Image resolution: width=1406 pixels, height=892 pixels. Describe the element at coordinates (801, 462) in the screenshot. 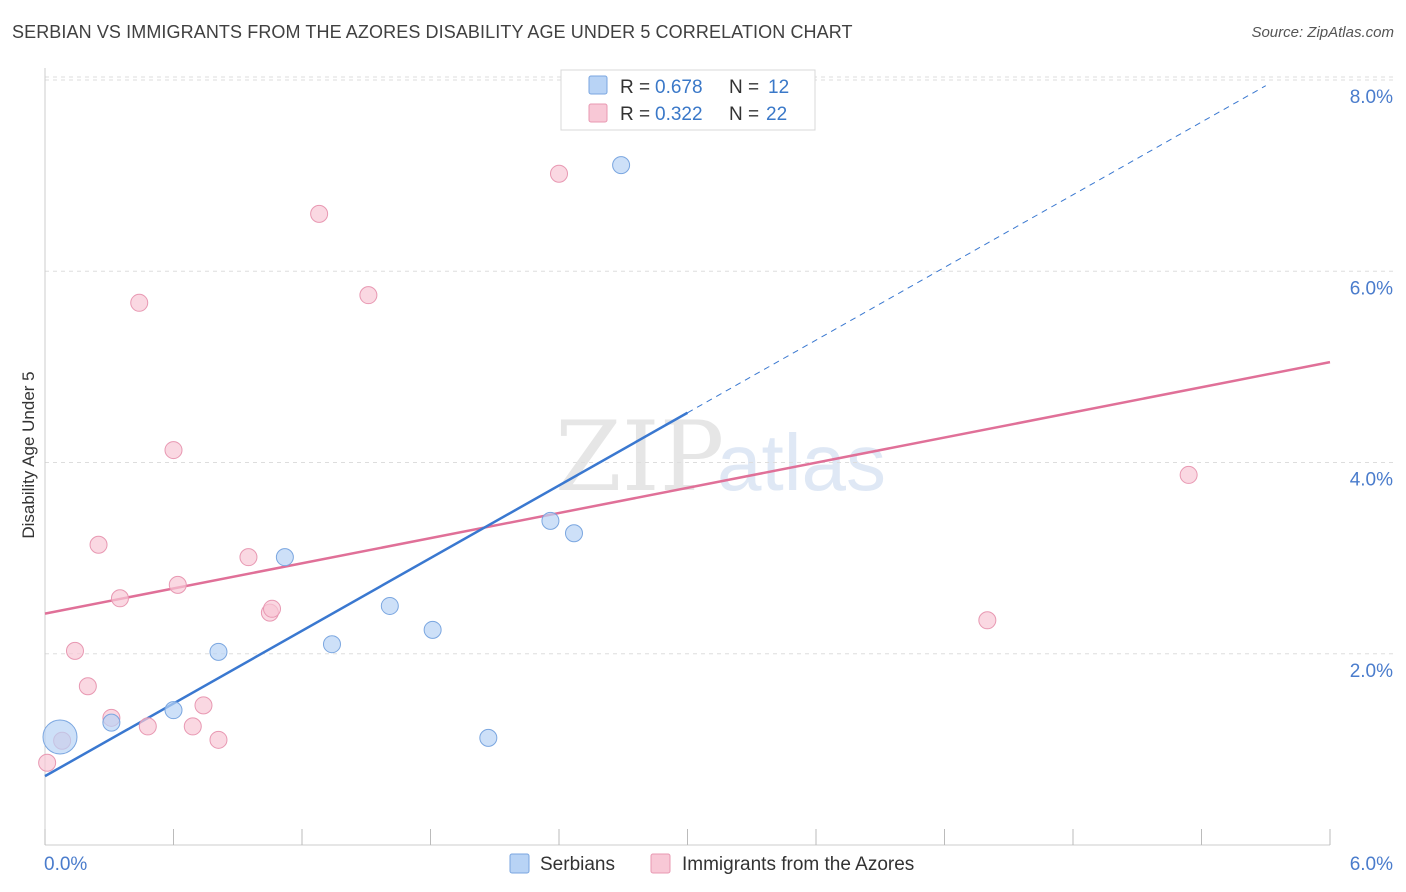

I see `watermark-atlas: atlas` at that location.